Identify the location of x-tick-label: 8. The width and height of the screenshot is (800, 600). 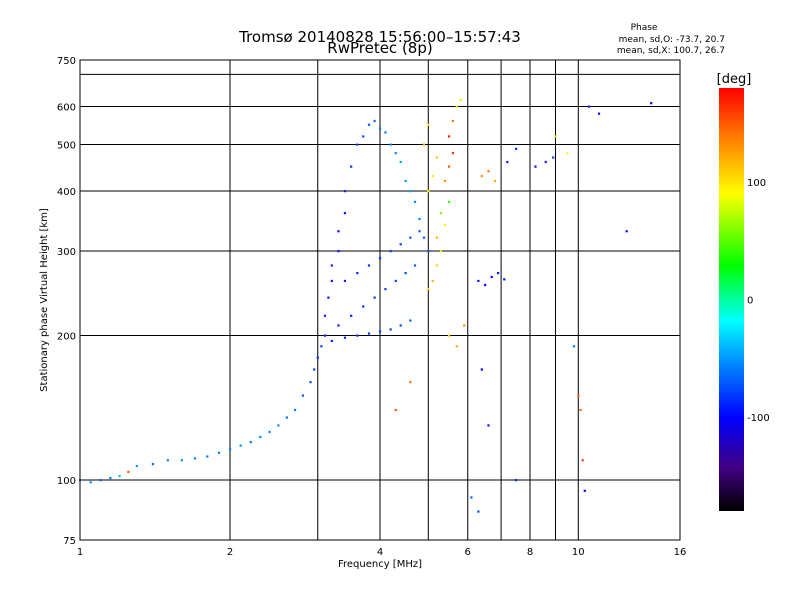
(530, 552).